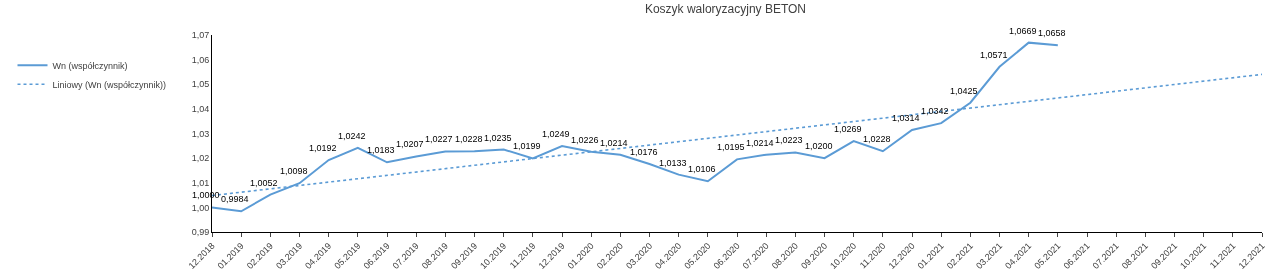 This screenshot has height=274, width=1284. Describe the element at coordinates (323, 148) in the screenshot. I see `data-label: 1,0192` at that location.